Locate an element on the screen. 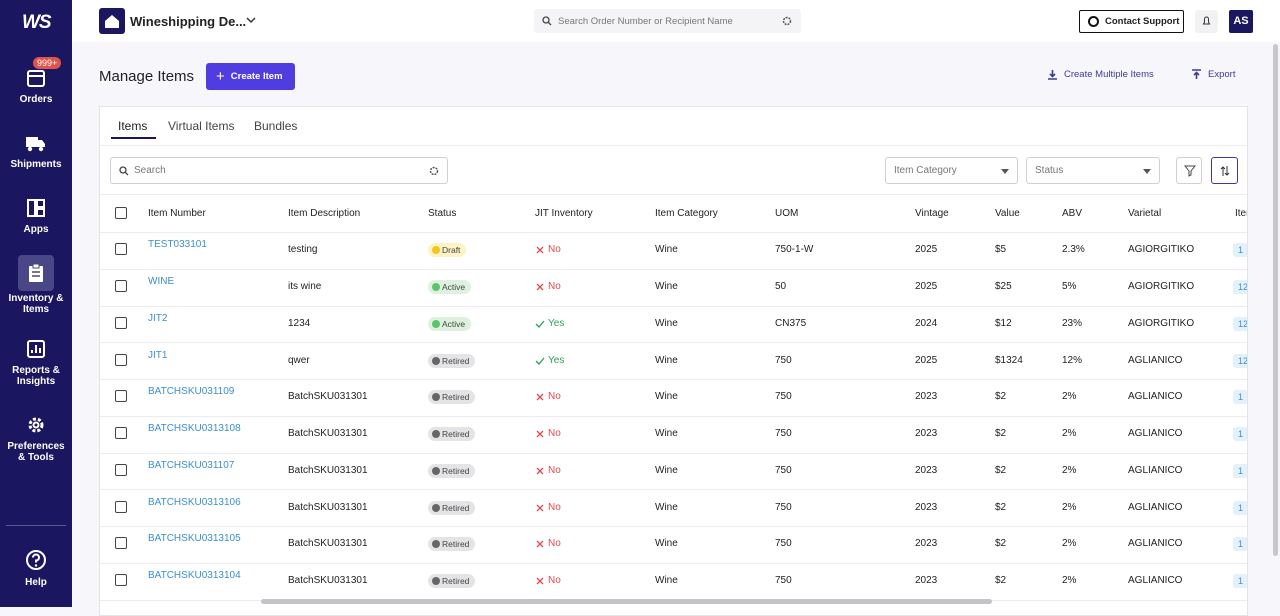  select-all is located at coordinates (121, 213).